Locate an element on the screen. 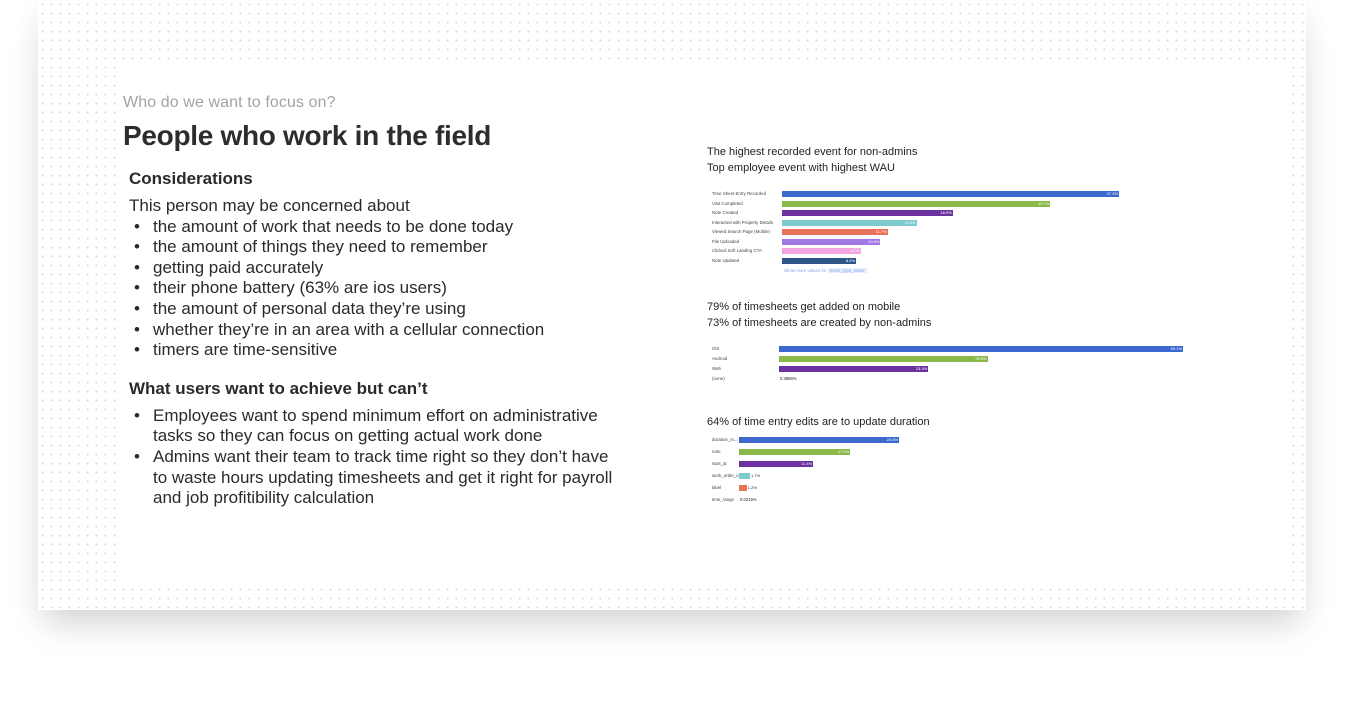 This screenshot has width=1345, height=708. bar-value-label: 11.4% is located at coordinates (807, 463).